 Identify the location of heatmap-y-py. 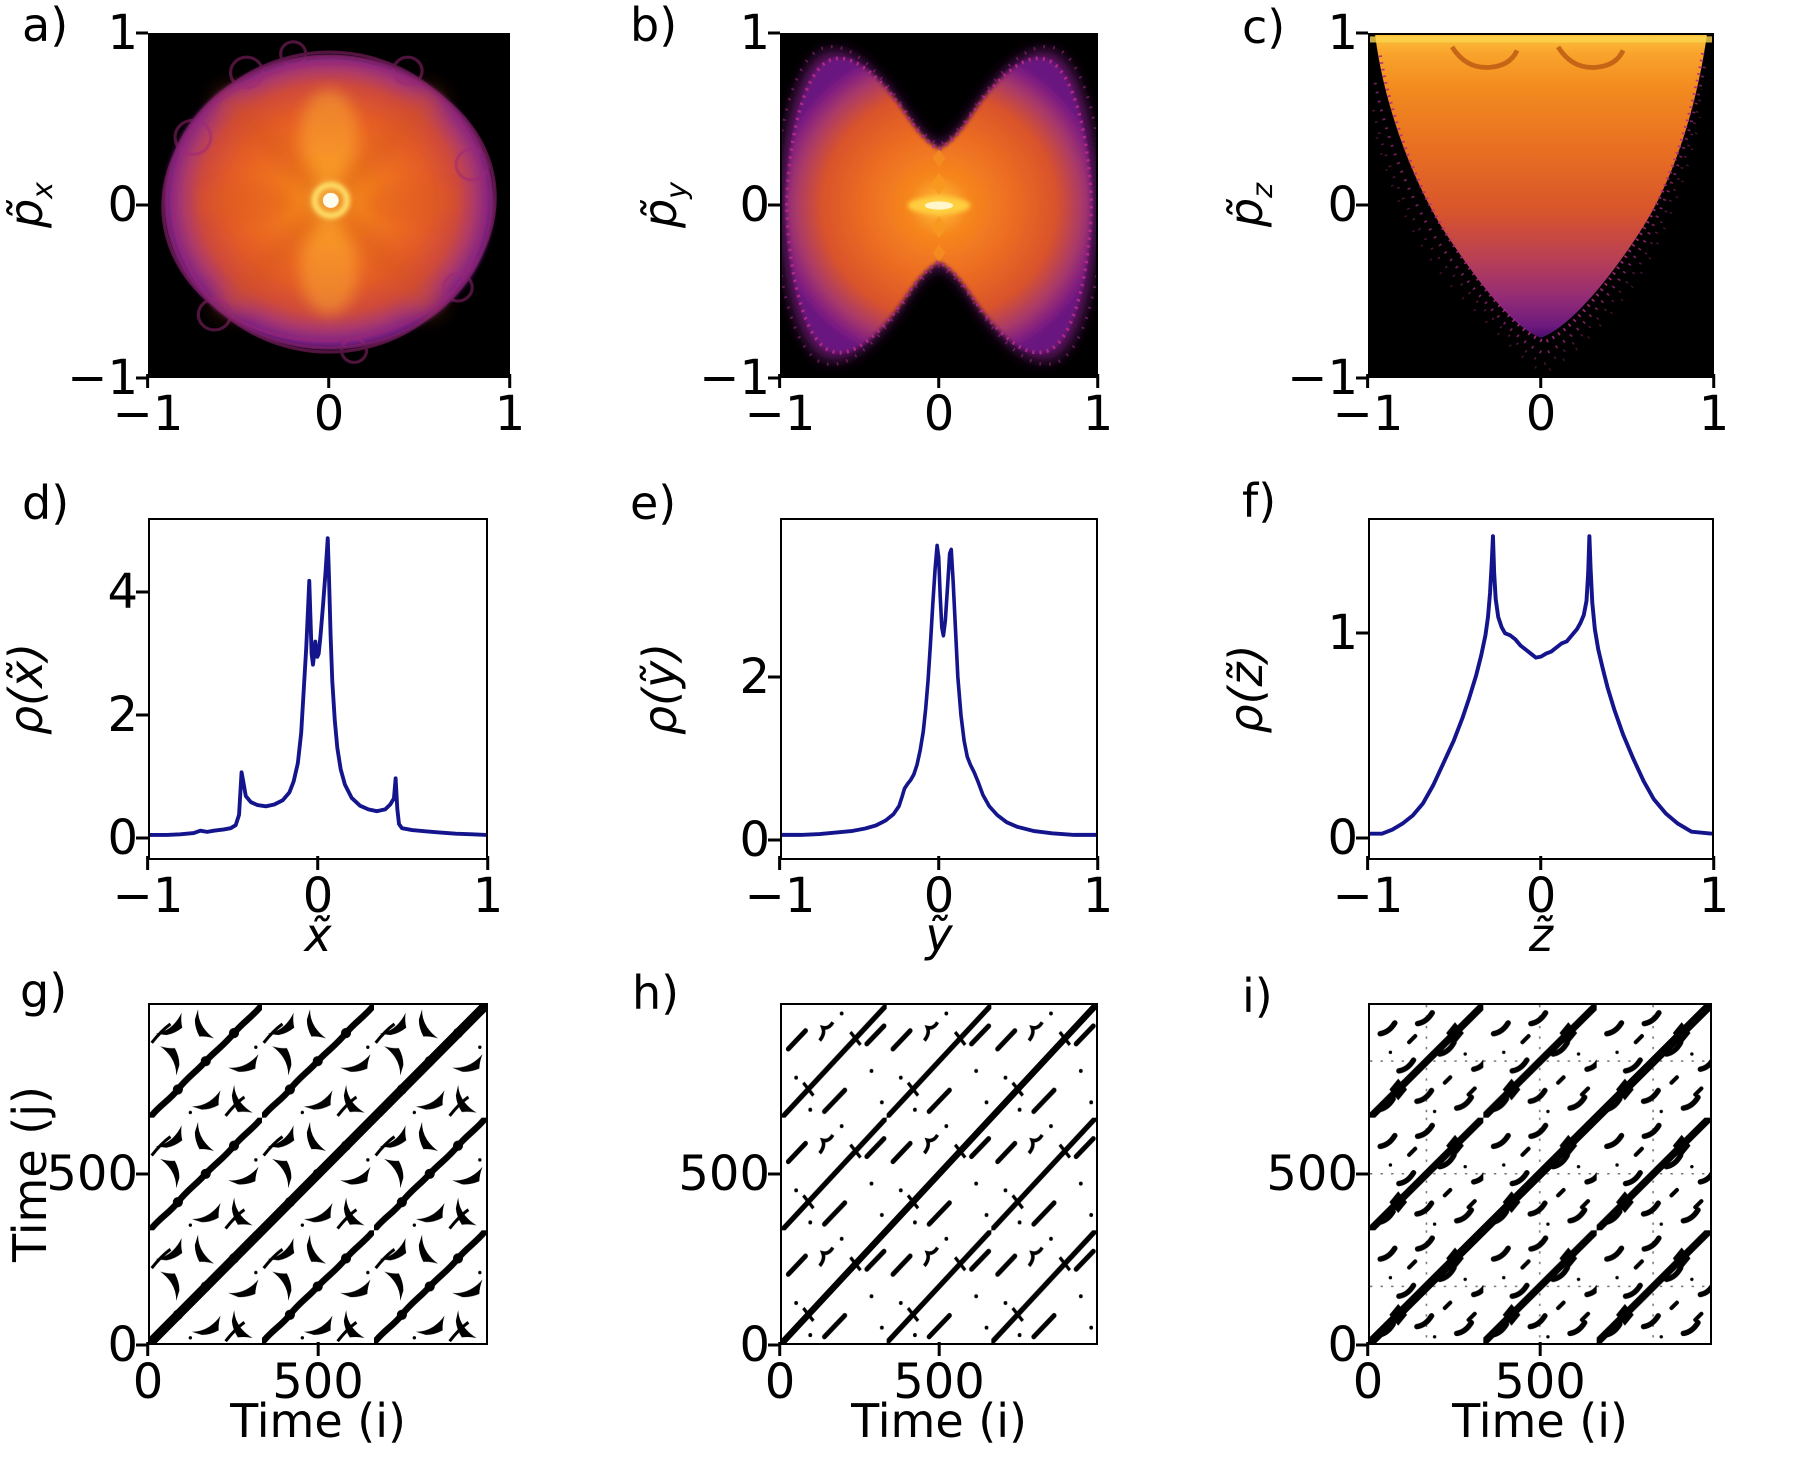
(939, 205).